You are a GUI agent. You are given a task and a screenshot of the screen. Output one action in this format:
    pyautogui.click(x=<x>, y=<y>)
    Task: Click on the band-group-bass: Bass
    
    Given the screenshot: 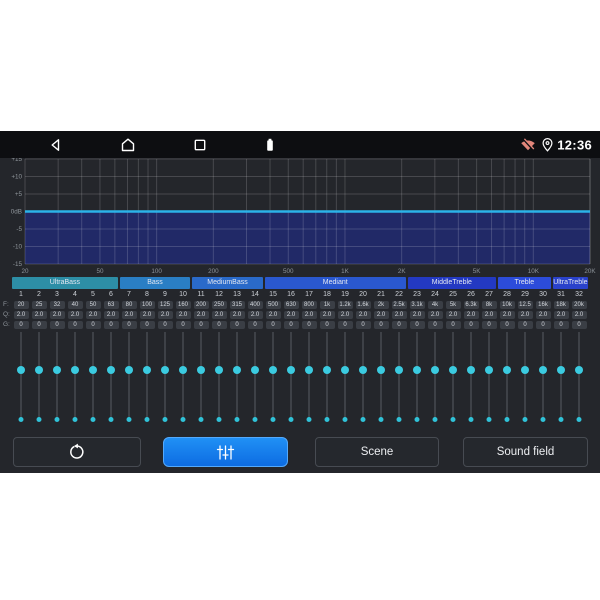 What is the action you would take?
    pyautogui.click(x=155, y=283)
    